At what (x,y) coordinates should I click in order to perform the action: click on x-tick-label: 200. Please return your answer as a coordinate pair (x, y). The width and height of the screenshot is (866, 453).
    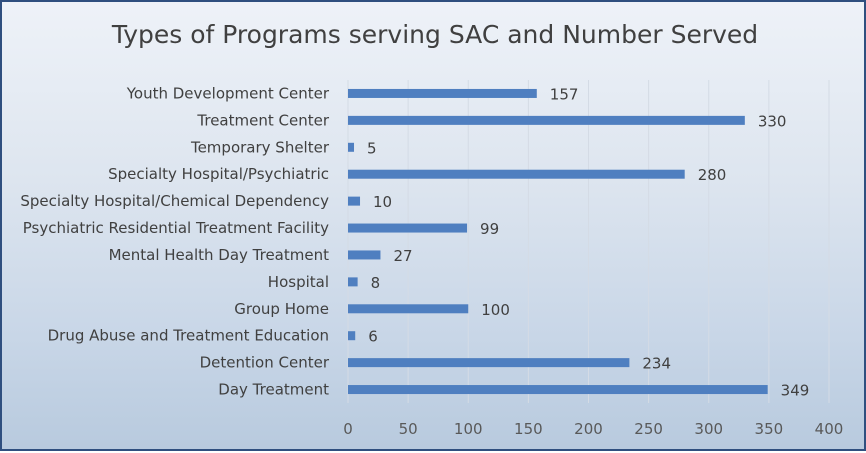
    Looking at the image, I should click on (588, 429).